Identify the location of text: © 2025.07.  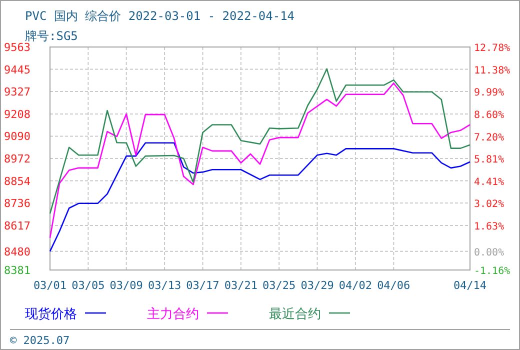
(40, 340).